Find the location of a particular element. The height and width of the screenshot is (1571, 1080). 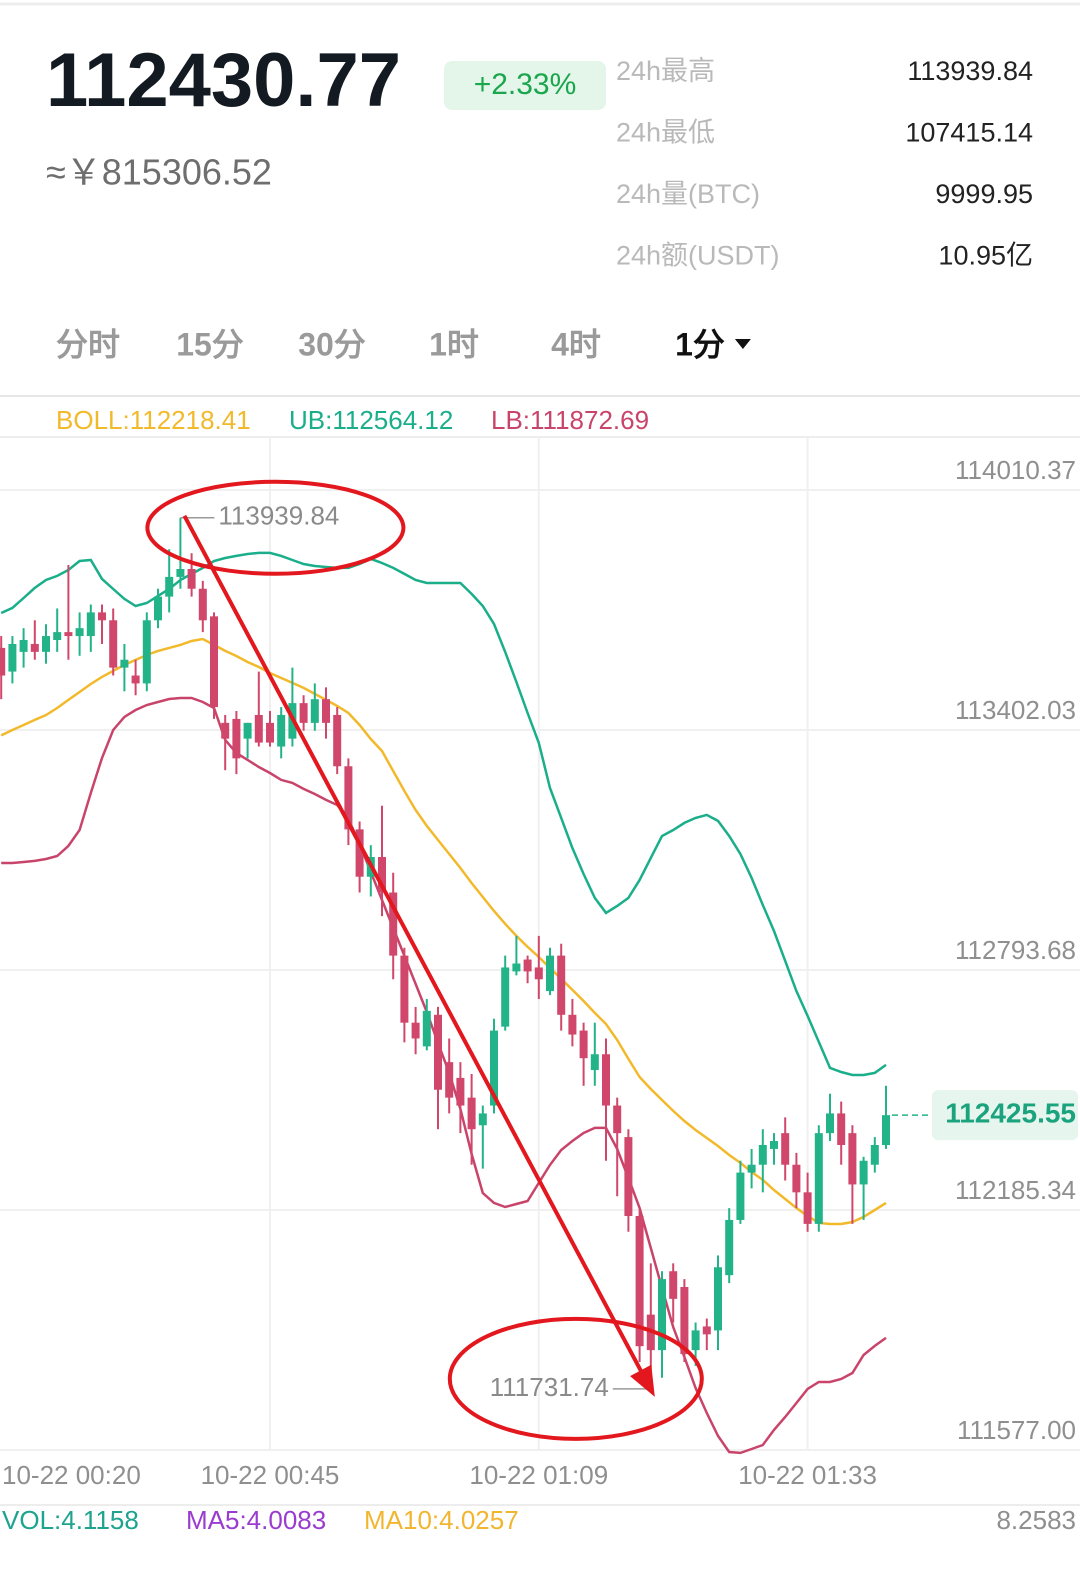

y-tick-label: 112185.34 is located at coordinates (1015, 1190).